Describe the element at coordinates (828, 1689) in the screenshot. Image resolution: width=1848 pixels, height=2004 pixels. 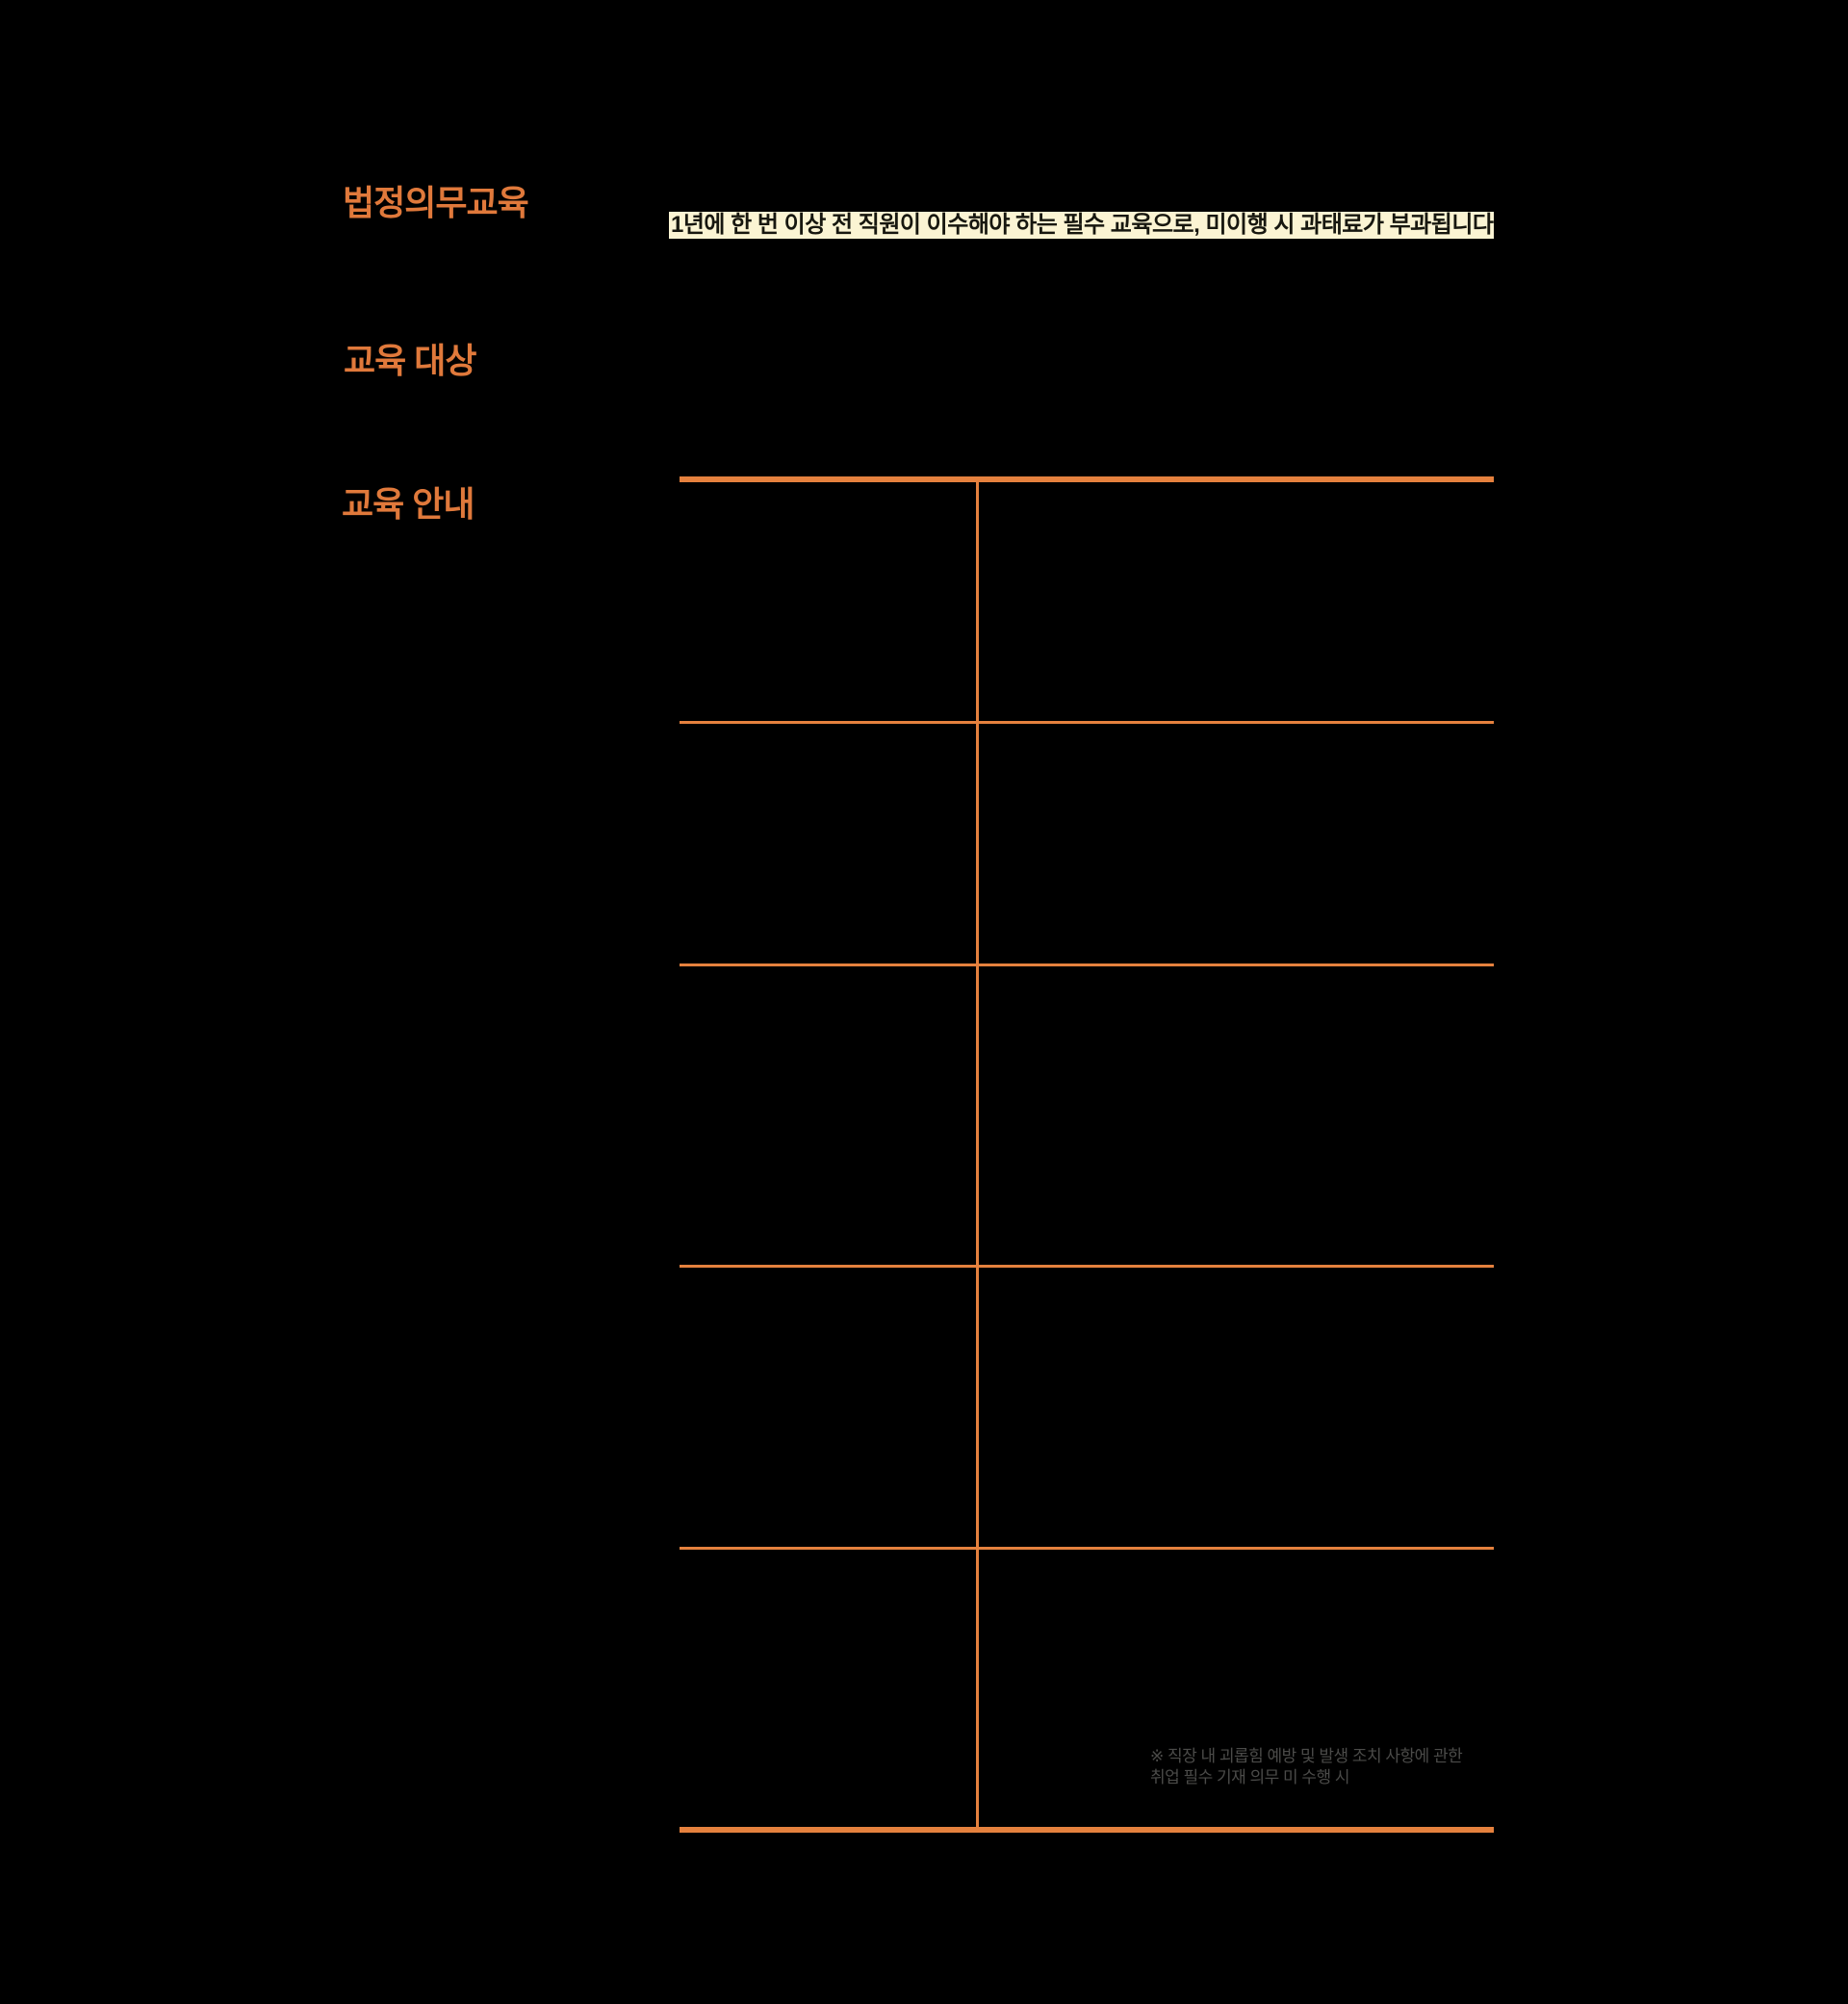
I see `table-cell-r5-c1` at that location.